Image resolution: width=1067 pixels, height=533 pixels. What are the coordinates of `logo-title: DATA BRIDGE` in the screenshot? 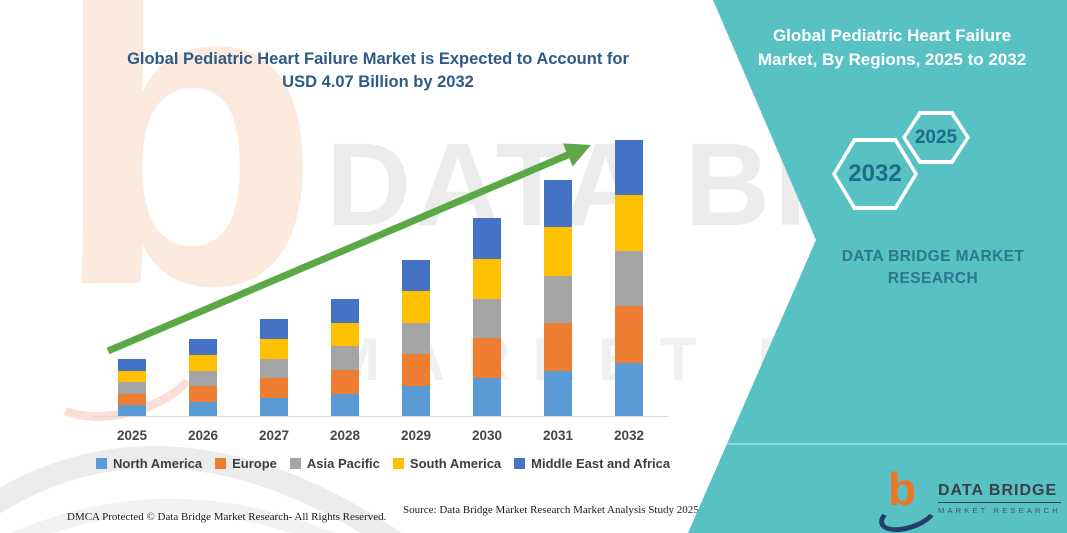 It's located at (999, 492).